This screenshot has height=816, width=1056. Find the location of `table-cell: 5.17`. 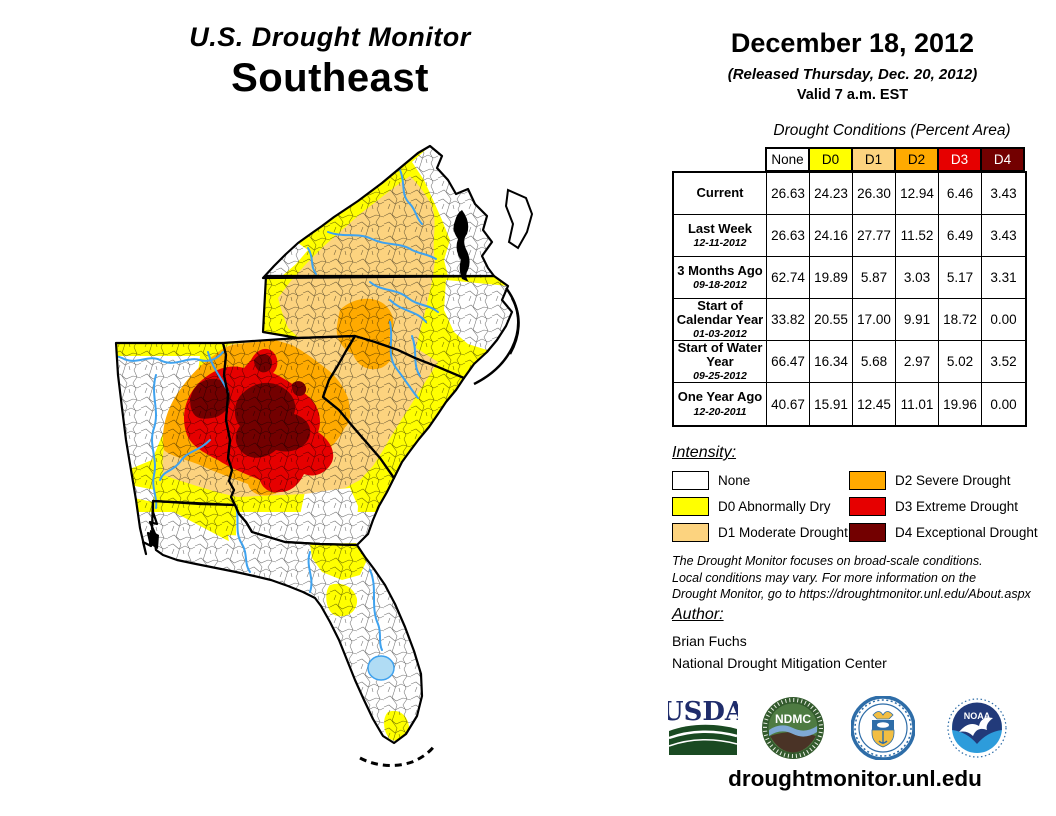

table-cell: 5.17 is located at coordinates (960, 278).